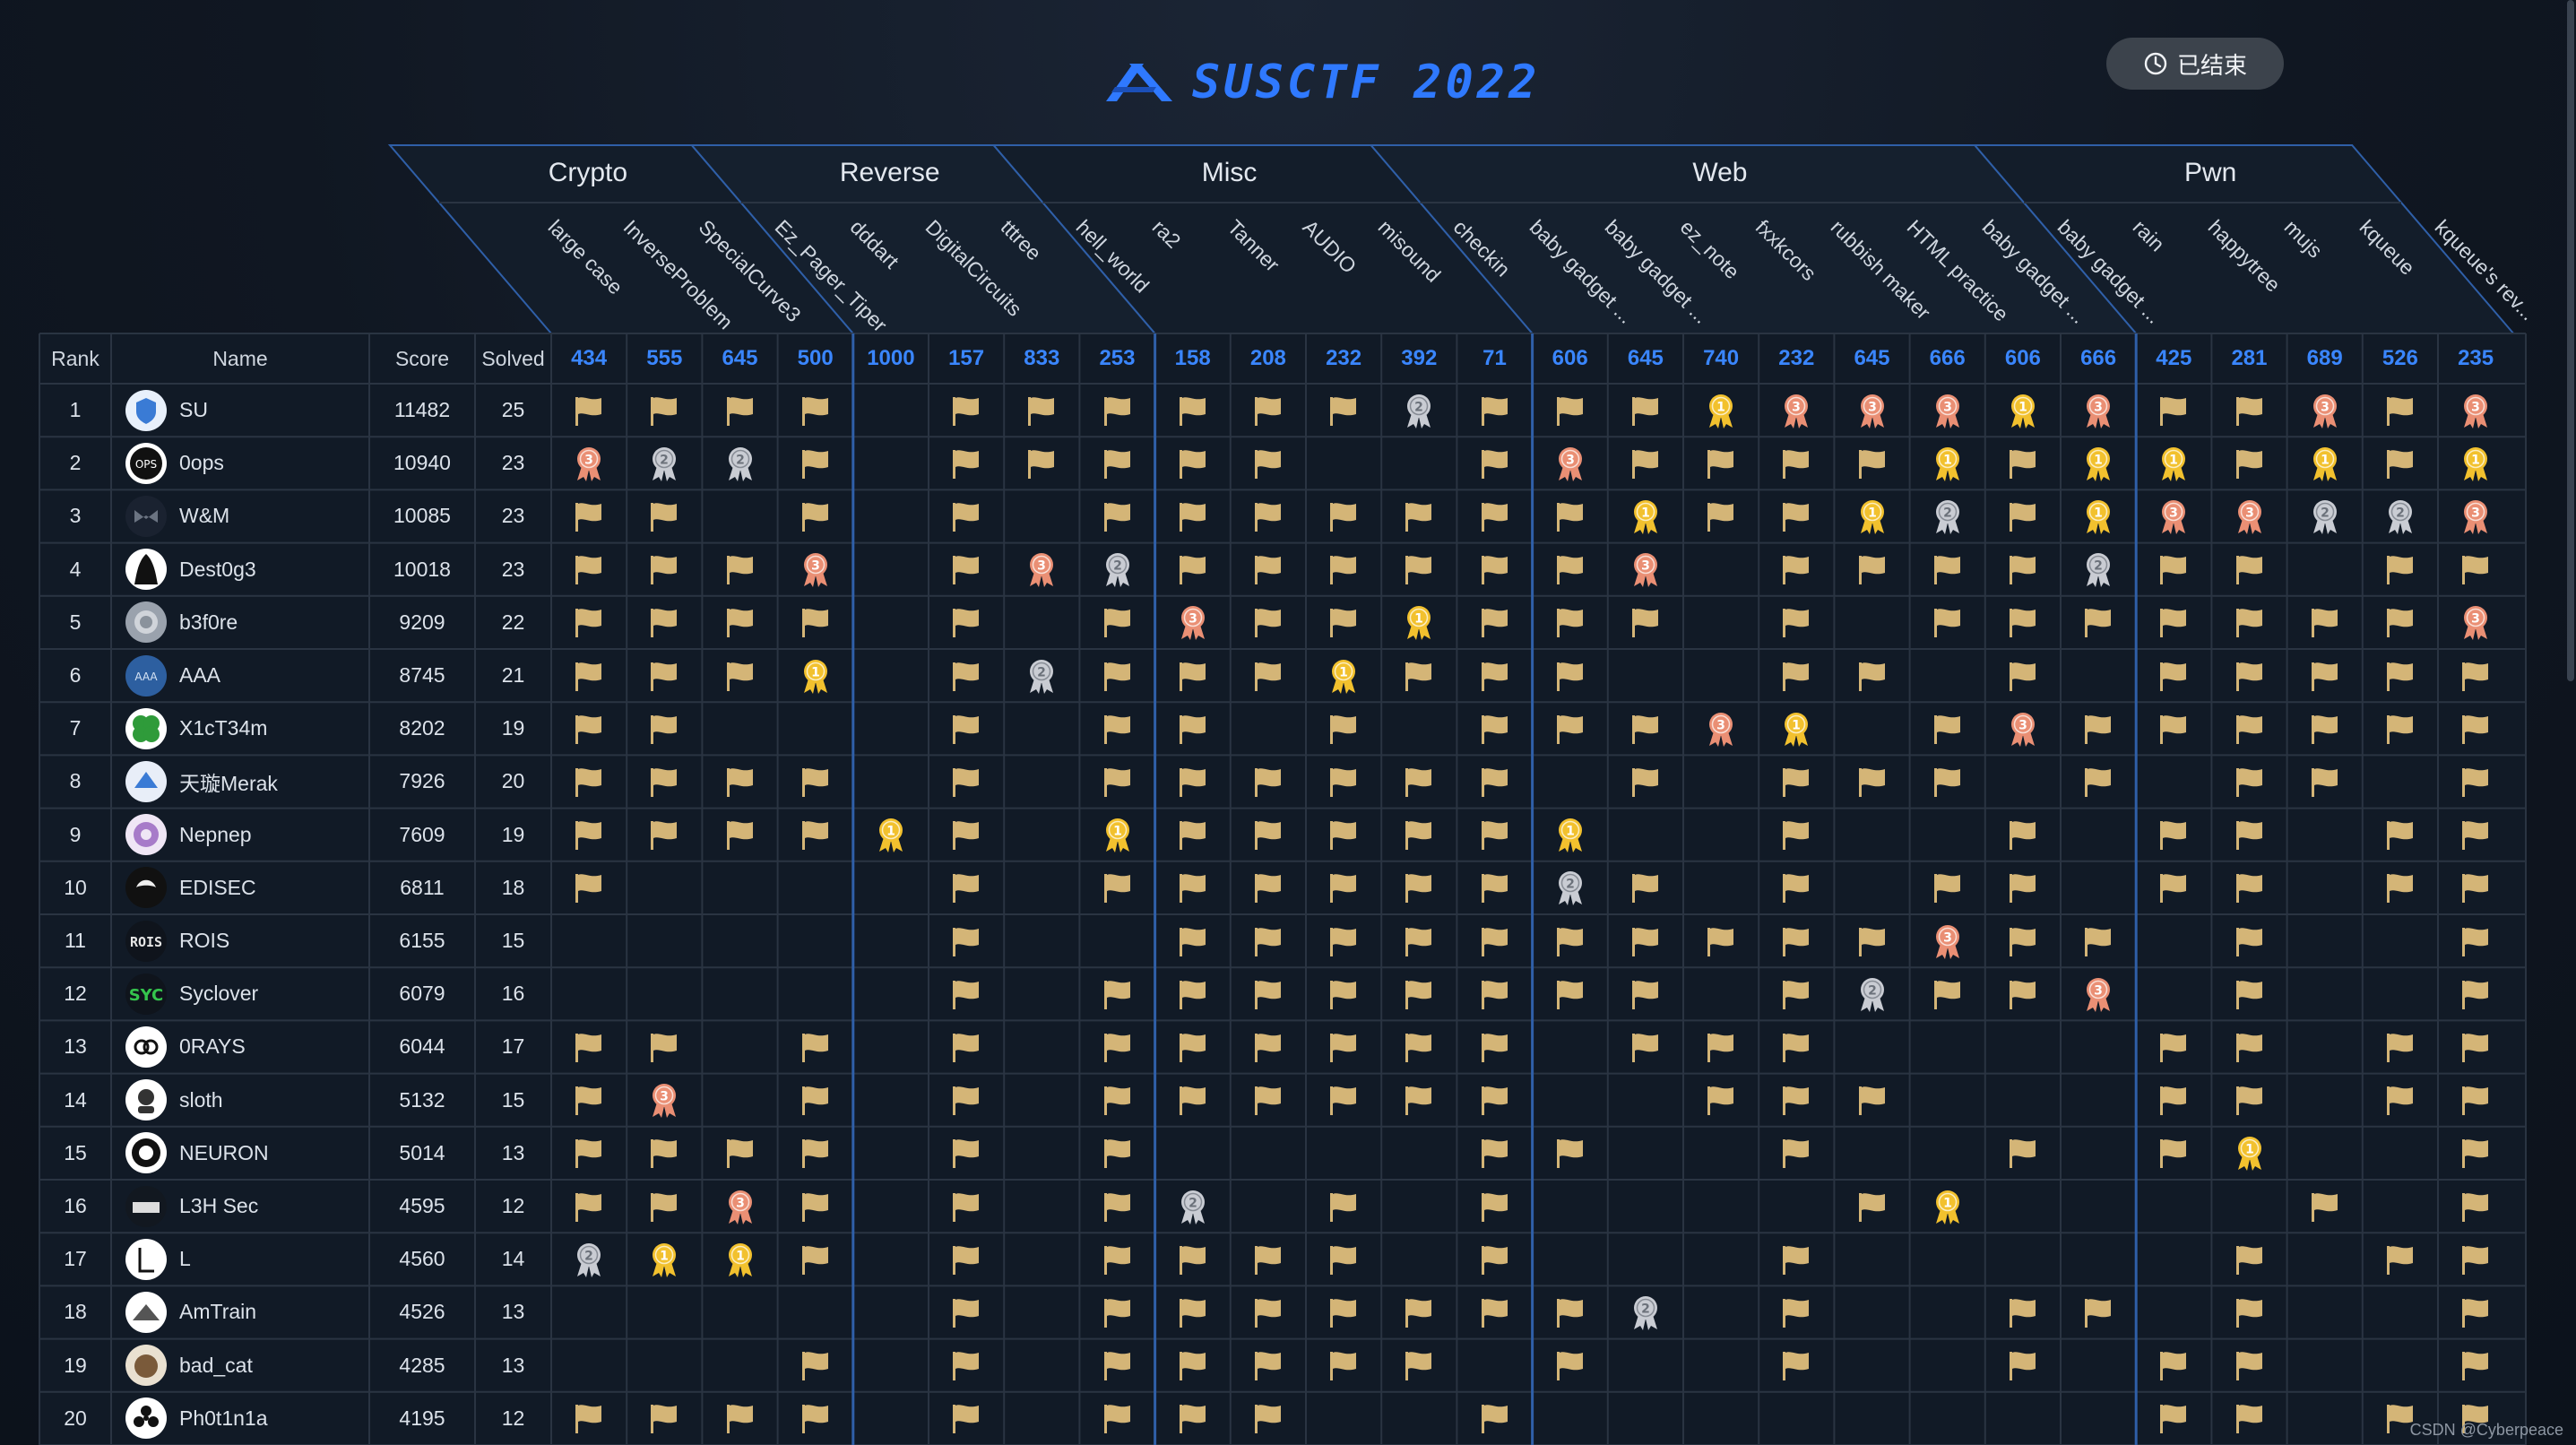 The height and width of the screenshot is (1445, 2576). What do you see at coordinates (1570, 358) in the screenshot?
I see `challenge-score-header: 606` at bounding box center [1570, 358].